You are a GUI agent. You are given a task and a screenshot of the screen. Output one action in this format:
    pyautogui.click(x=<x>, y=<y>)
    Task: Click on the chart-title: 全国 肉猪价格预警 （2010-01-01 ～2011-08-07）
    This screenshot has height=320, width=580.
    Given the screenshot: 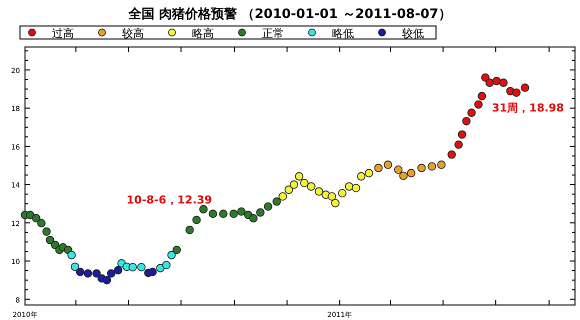 What is the action you would take?
    pyautogui.click(x=290, y=14)
    